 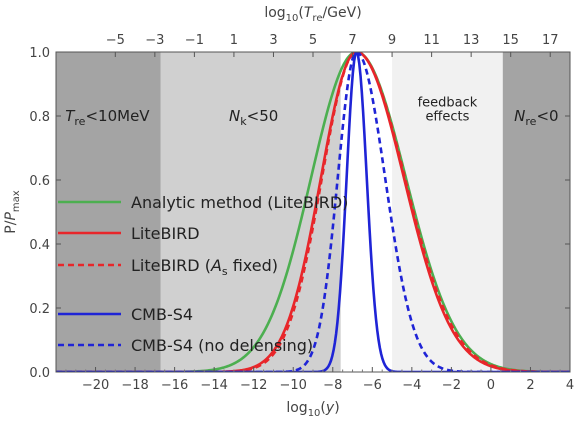 I want to click on x-top-tick-label: 7, so click(x=352, y=40).